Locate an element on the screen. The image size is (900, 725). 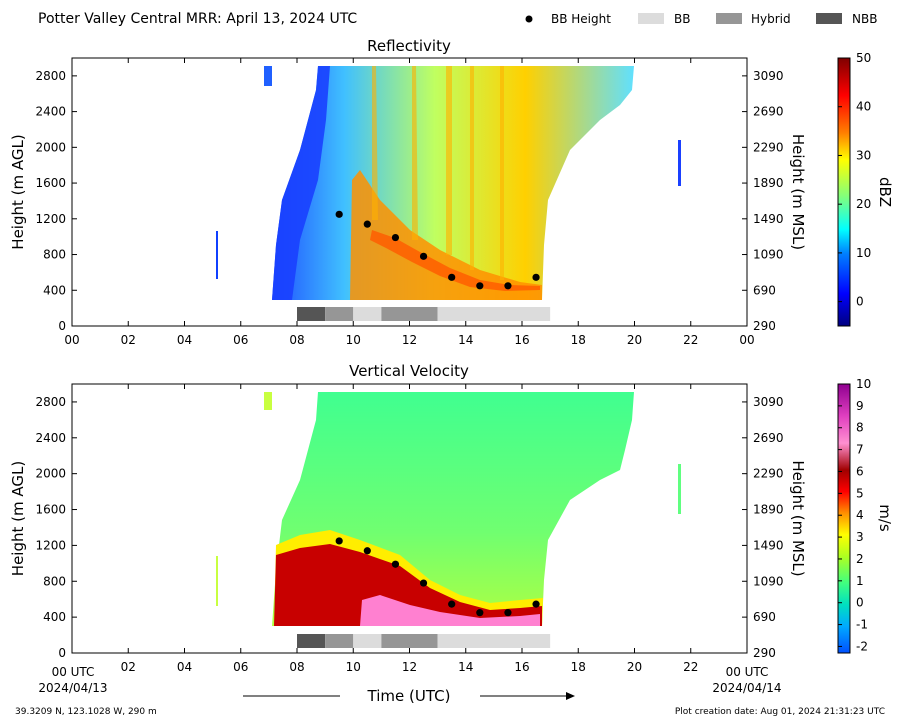
reflectivity-title: Reflectivity is located at coordinates (409, 46).